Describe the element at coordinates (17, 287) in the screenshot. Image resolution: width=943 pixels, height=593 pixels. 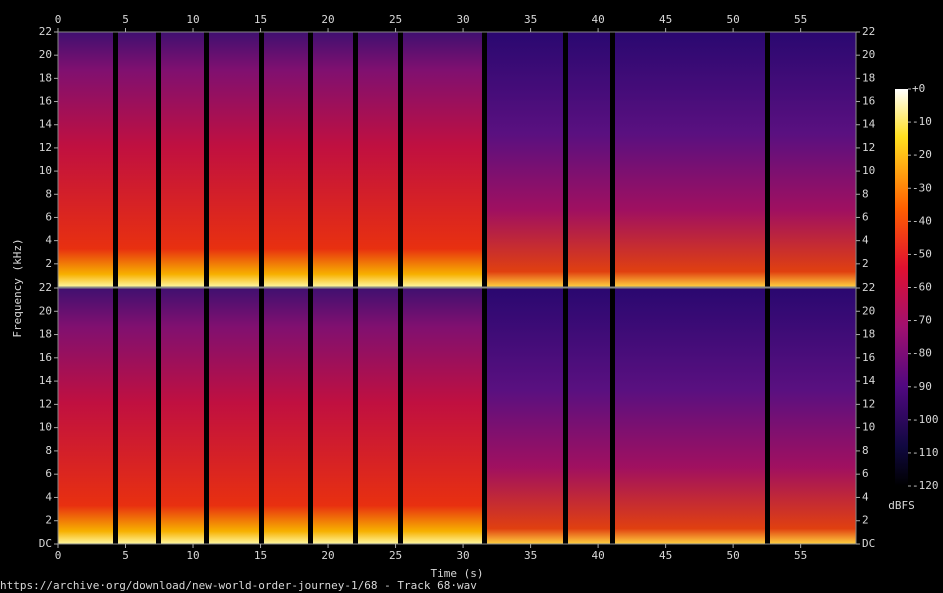
I see `y-axis-label: Frequency (kHz)` at that location.